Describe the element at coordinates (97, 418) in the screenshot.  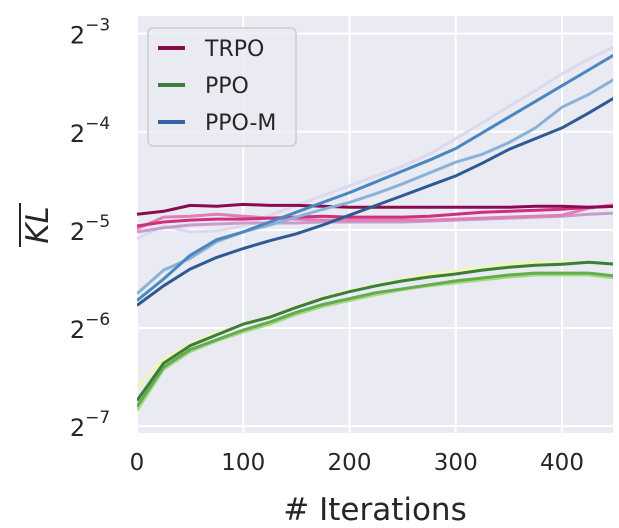
I see `y-tick-exponent: −7` at that location.